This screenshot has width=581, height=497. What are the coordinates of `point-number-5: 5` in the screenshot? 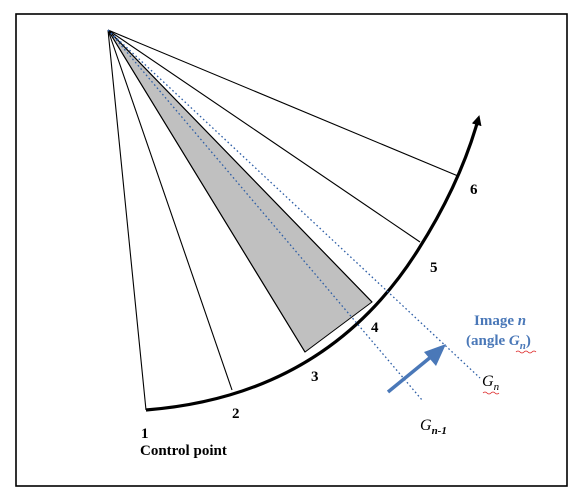 It's located at (434, 268).